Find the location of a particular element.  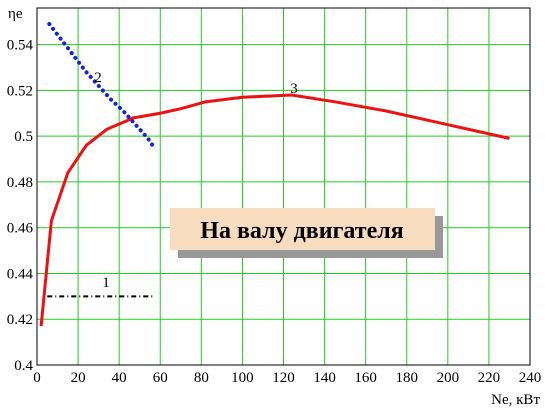

x-tick-label: 120 is located at coordinates (283, 378).